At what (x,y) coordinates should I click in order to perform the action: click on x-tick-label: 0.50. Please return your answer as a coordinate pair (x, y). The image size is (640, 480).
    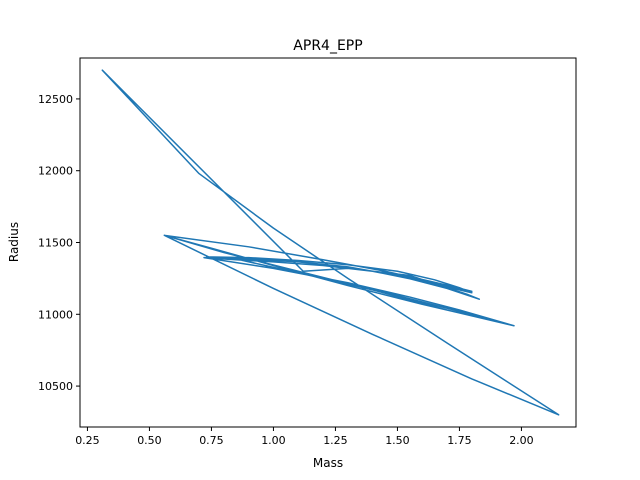
    Looking at the image, I should click on (149, 440).